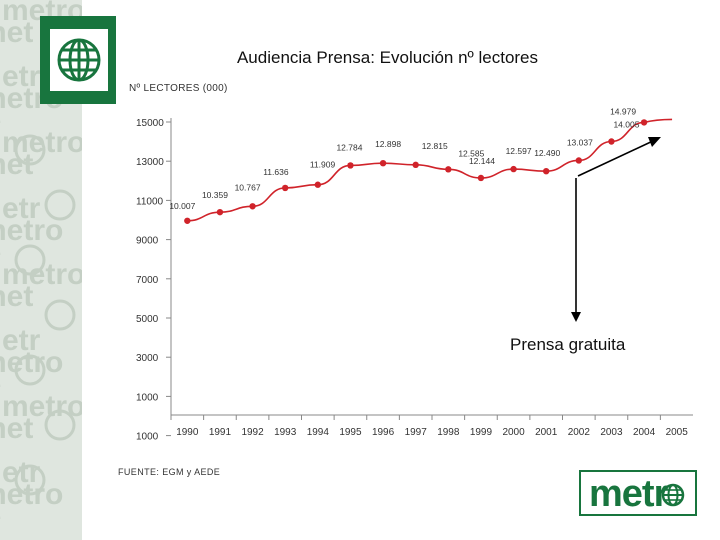 Image resolution: width=720 pixels, height=540 pixels. Describe the element at coordinates (481, 432) in the screenshot. I see `x-tick-label: 1999` at that location.